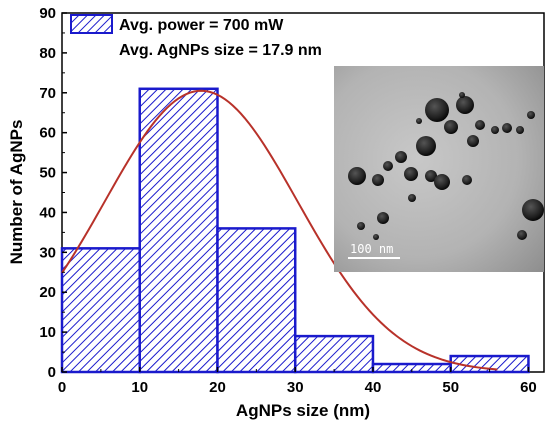 This screenshot has height=427, width=550. Describe the element at coordinates (47, 173) in the screenshot. I see `y-tick-label-5: 50` at that location.